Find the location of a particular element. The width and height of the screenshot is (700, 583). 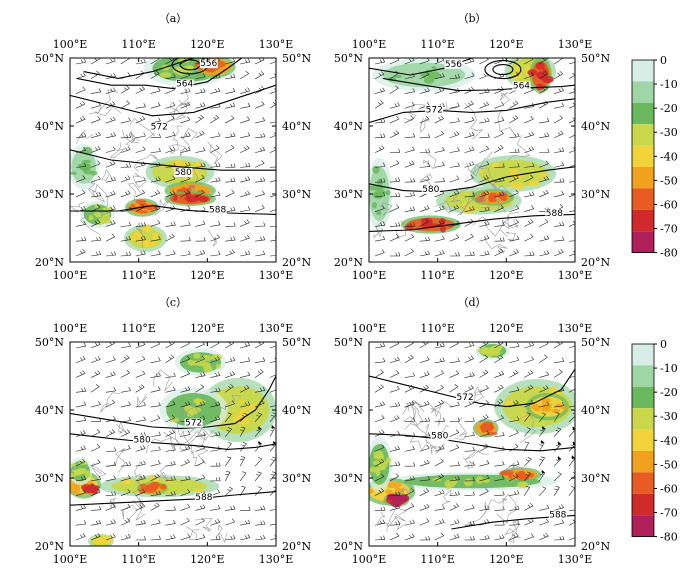

lon-tick-label-bottom: 120°E is located at coordinates (207, 275).